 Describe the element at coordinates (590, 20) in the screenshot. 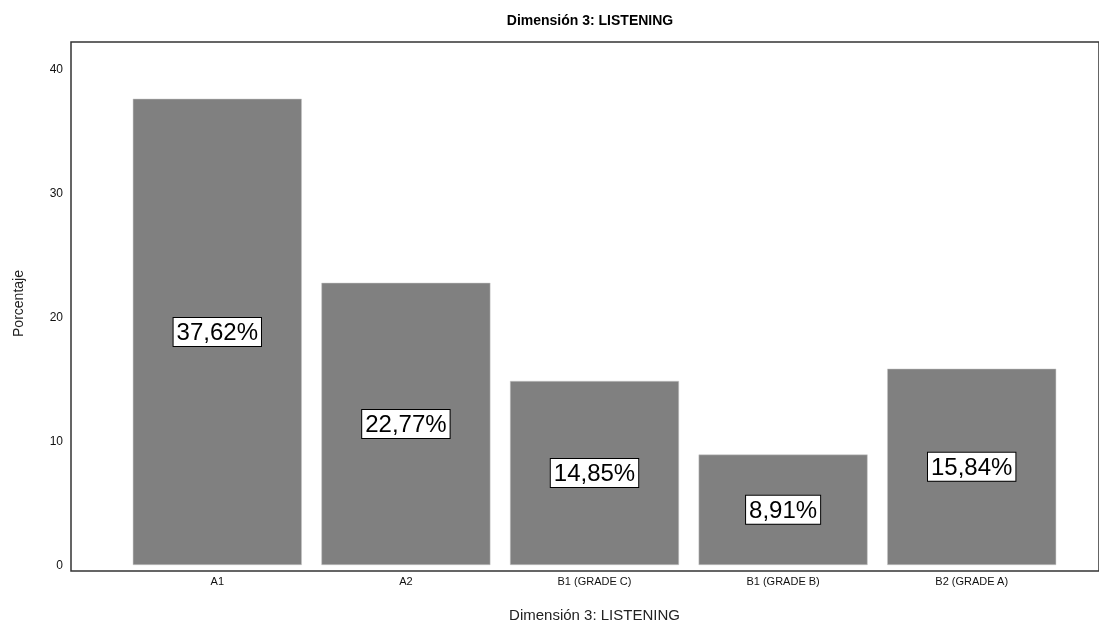

I see `chart-title: Dimensión 3: LISTENING` at that location.